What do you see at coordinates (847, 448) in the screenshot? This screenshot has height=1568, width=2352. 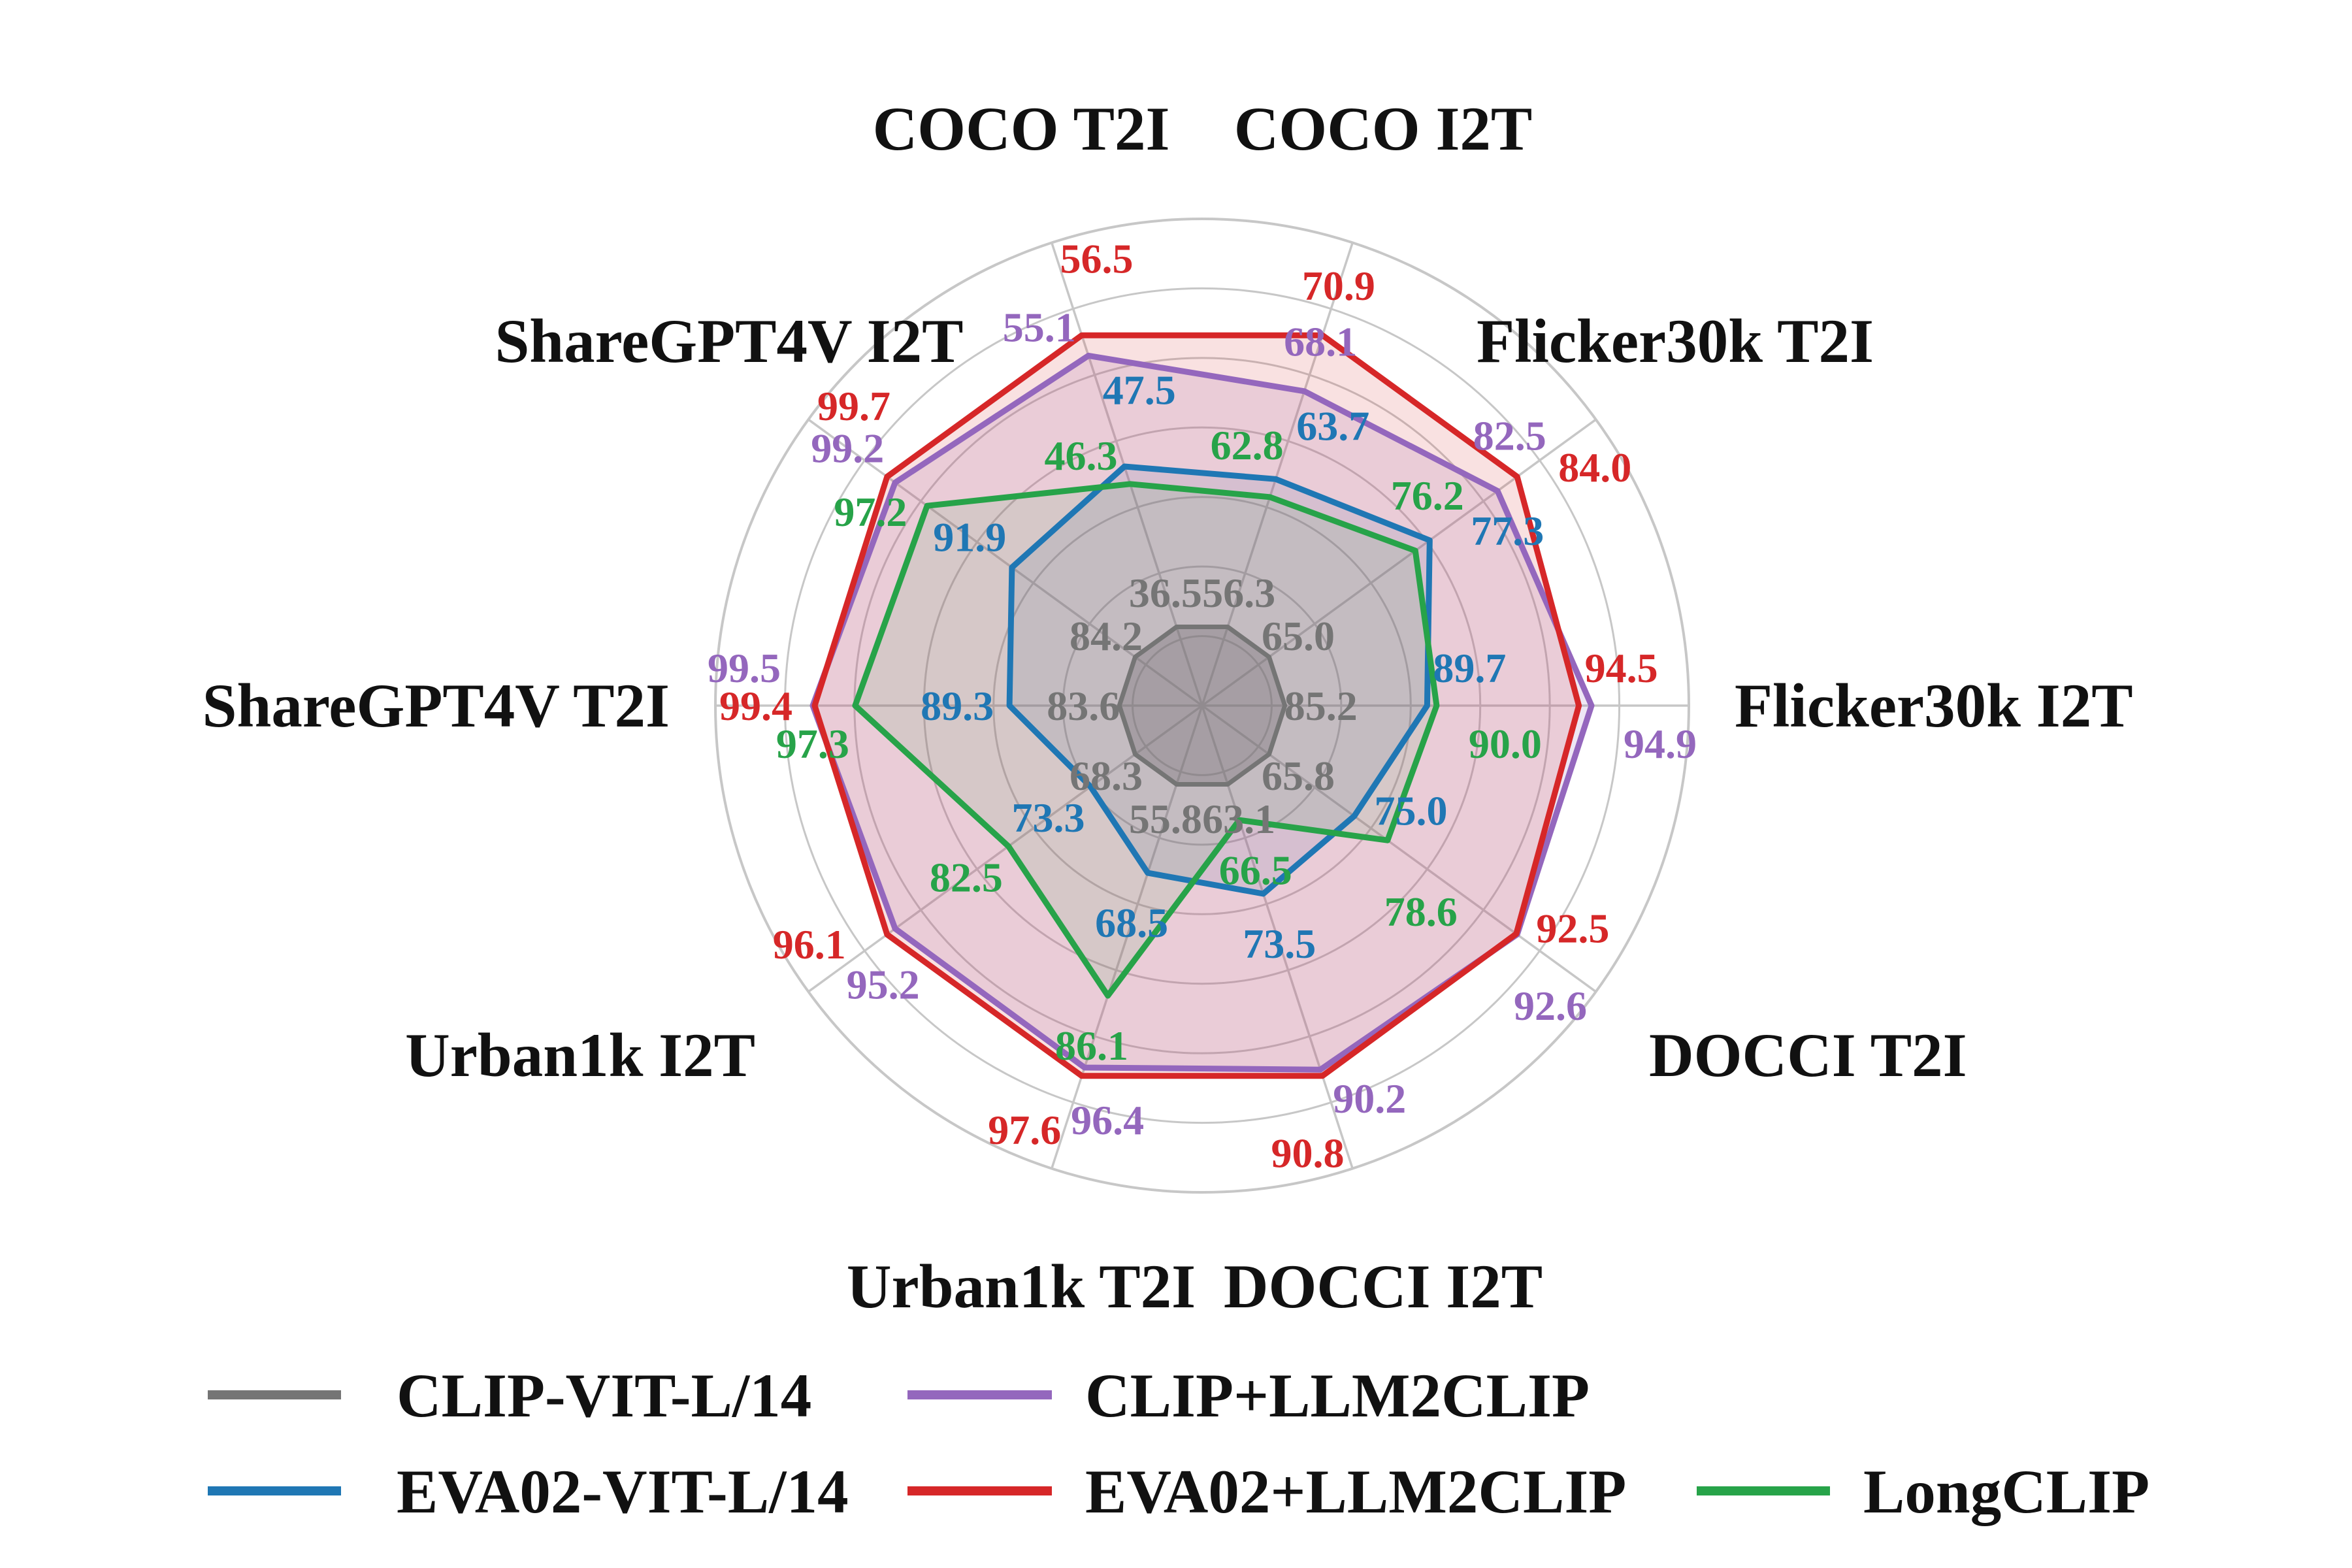 I see `value-label: 99.2` at bounding box center [847, 448].